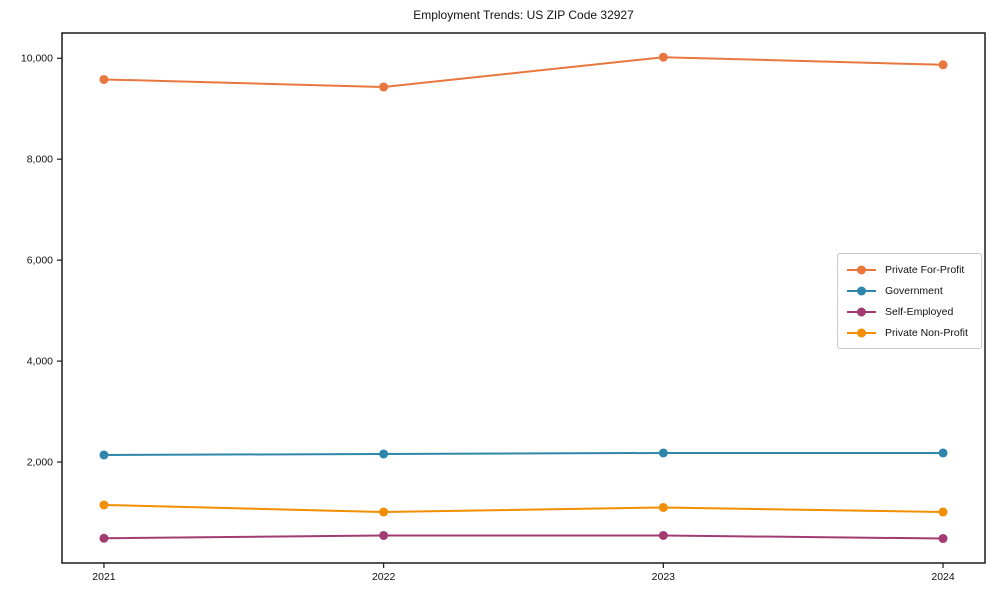 Image resolution: width=1000 pixels, height=600 pixels. I want to click on chart-title: Employment Trends: US ZIP Code 32927, so click(523, 15).